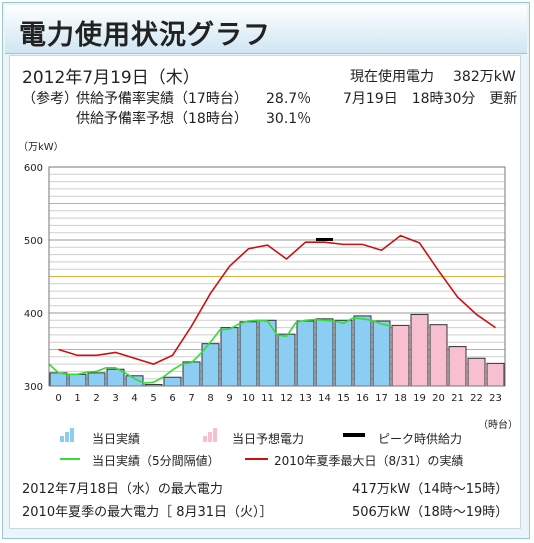  What do you see at coordinates (420, 439) in the screenshot?
I see `legend-peak-label: ピーク時供給力` at bounding box center [420, 439].